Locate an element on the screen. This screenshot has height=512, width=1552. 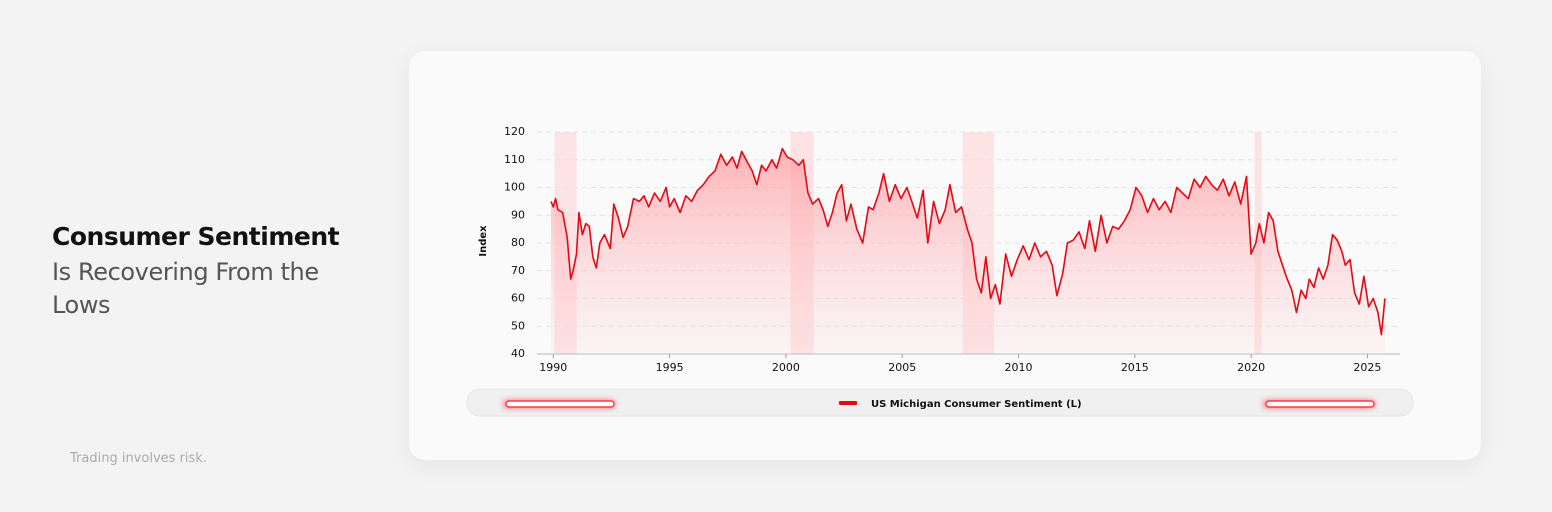
y-tick-label: 40 is located at coordinates (518, 353).